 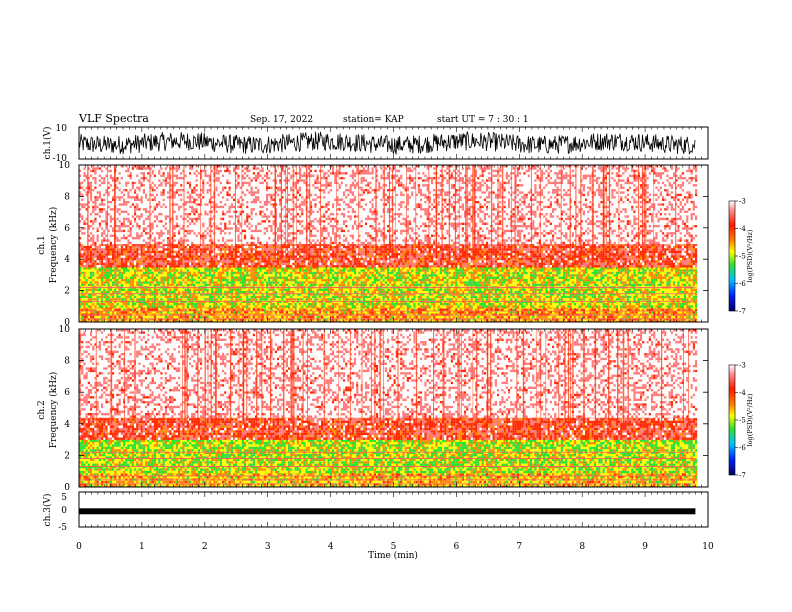 I want to click on ch2-spec-ytick-label: 4, so click(x=67, y=425).